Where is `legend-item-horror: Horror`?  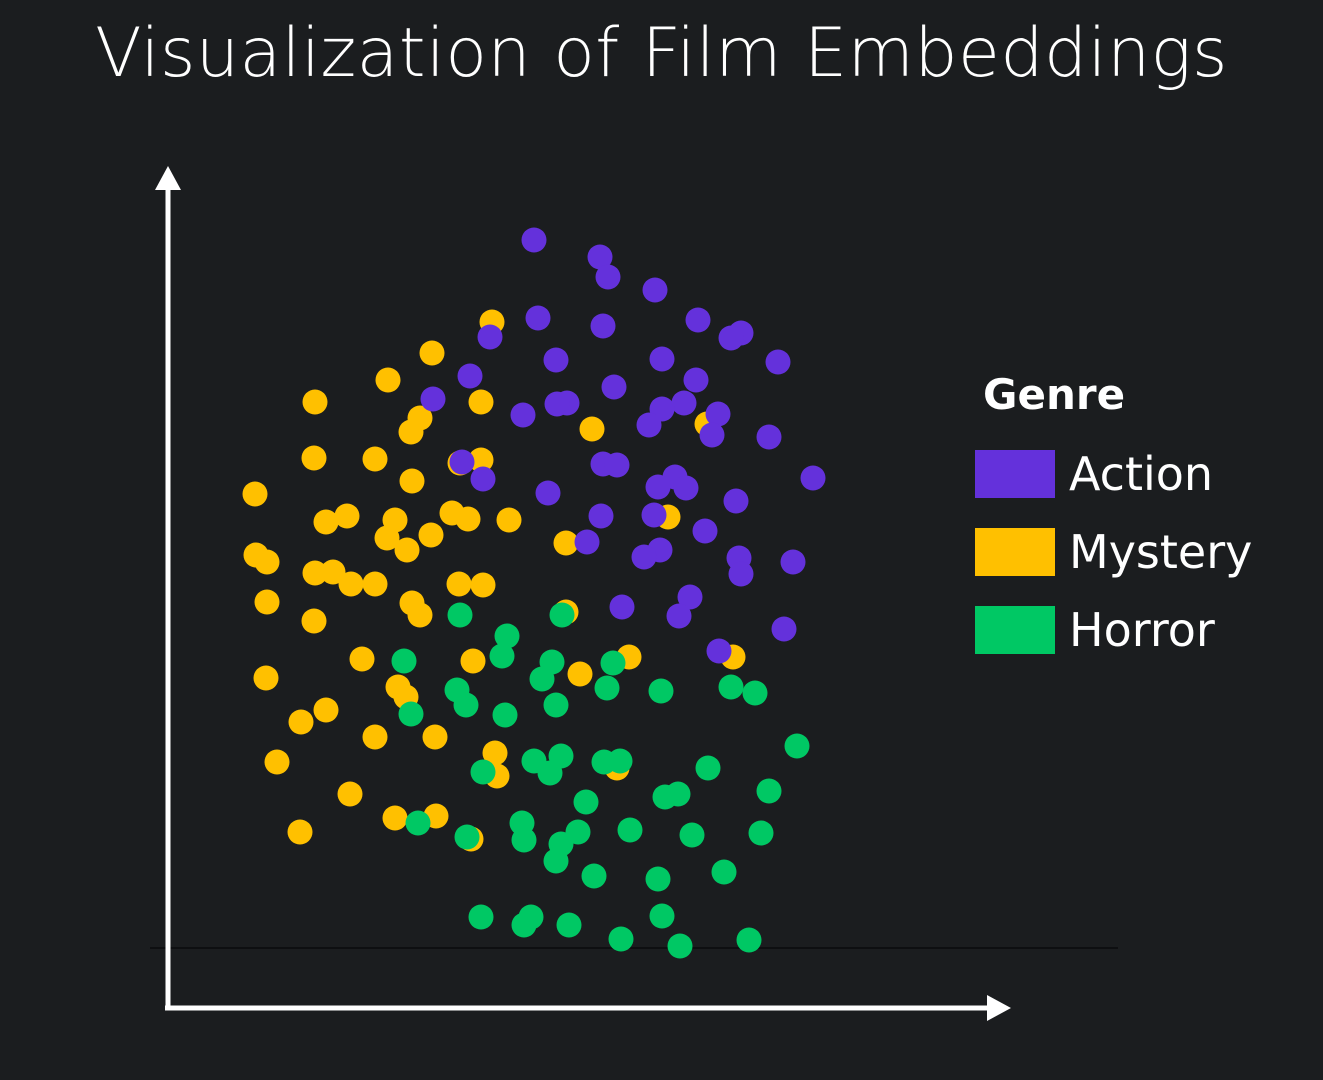 legend-item-horror: Horror is located at coordinates (1113, 630).